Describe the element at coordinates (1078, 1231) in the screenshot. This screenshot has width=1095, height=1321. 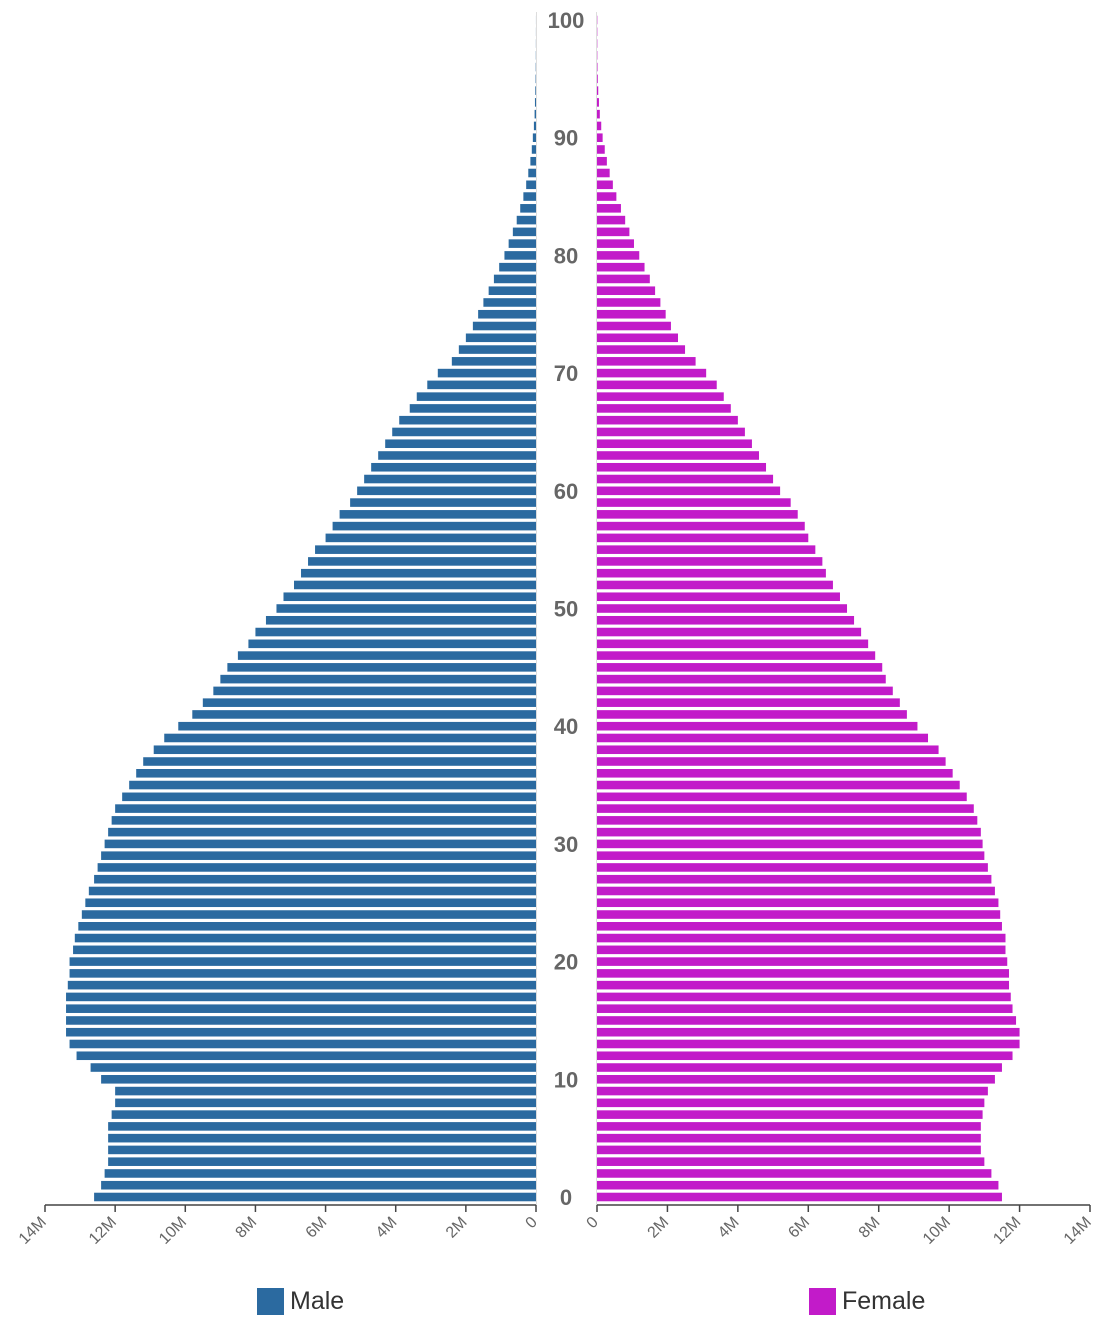
I see `female-tick-label-14M: 14M` at that location.